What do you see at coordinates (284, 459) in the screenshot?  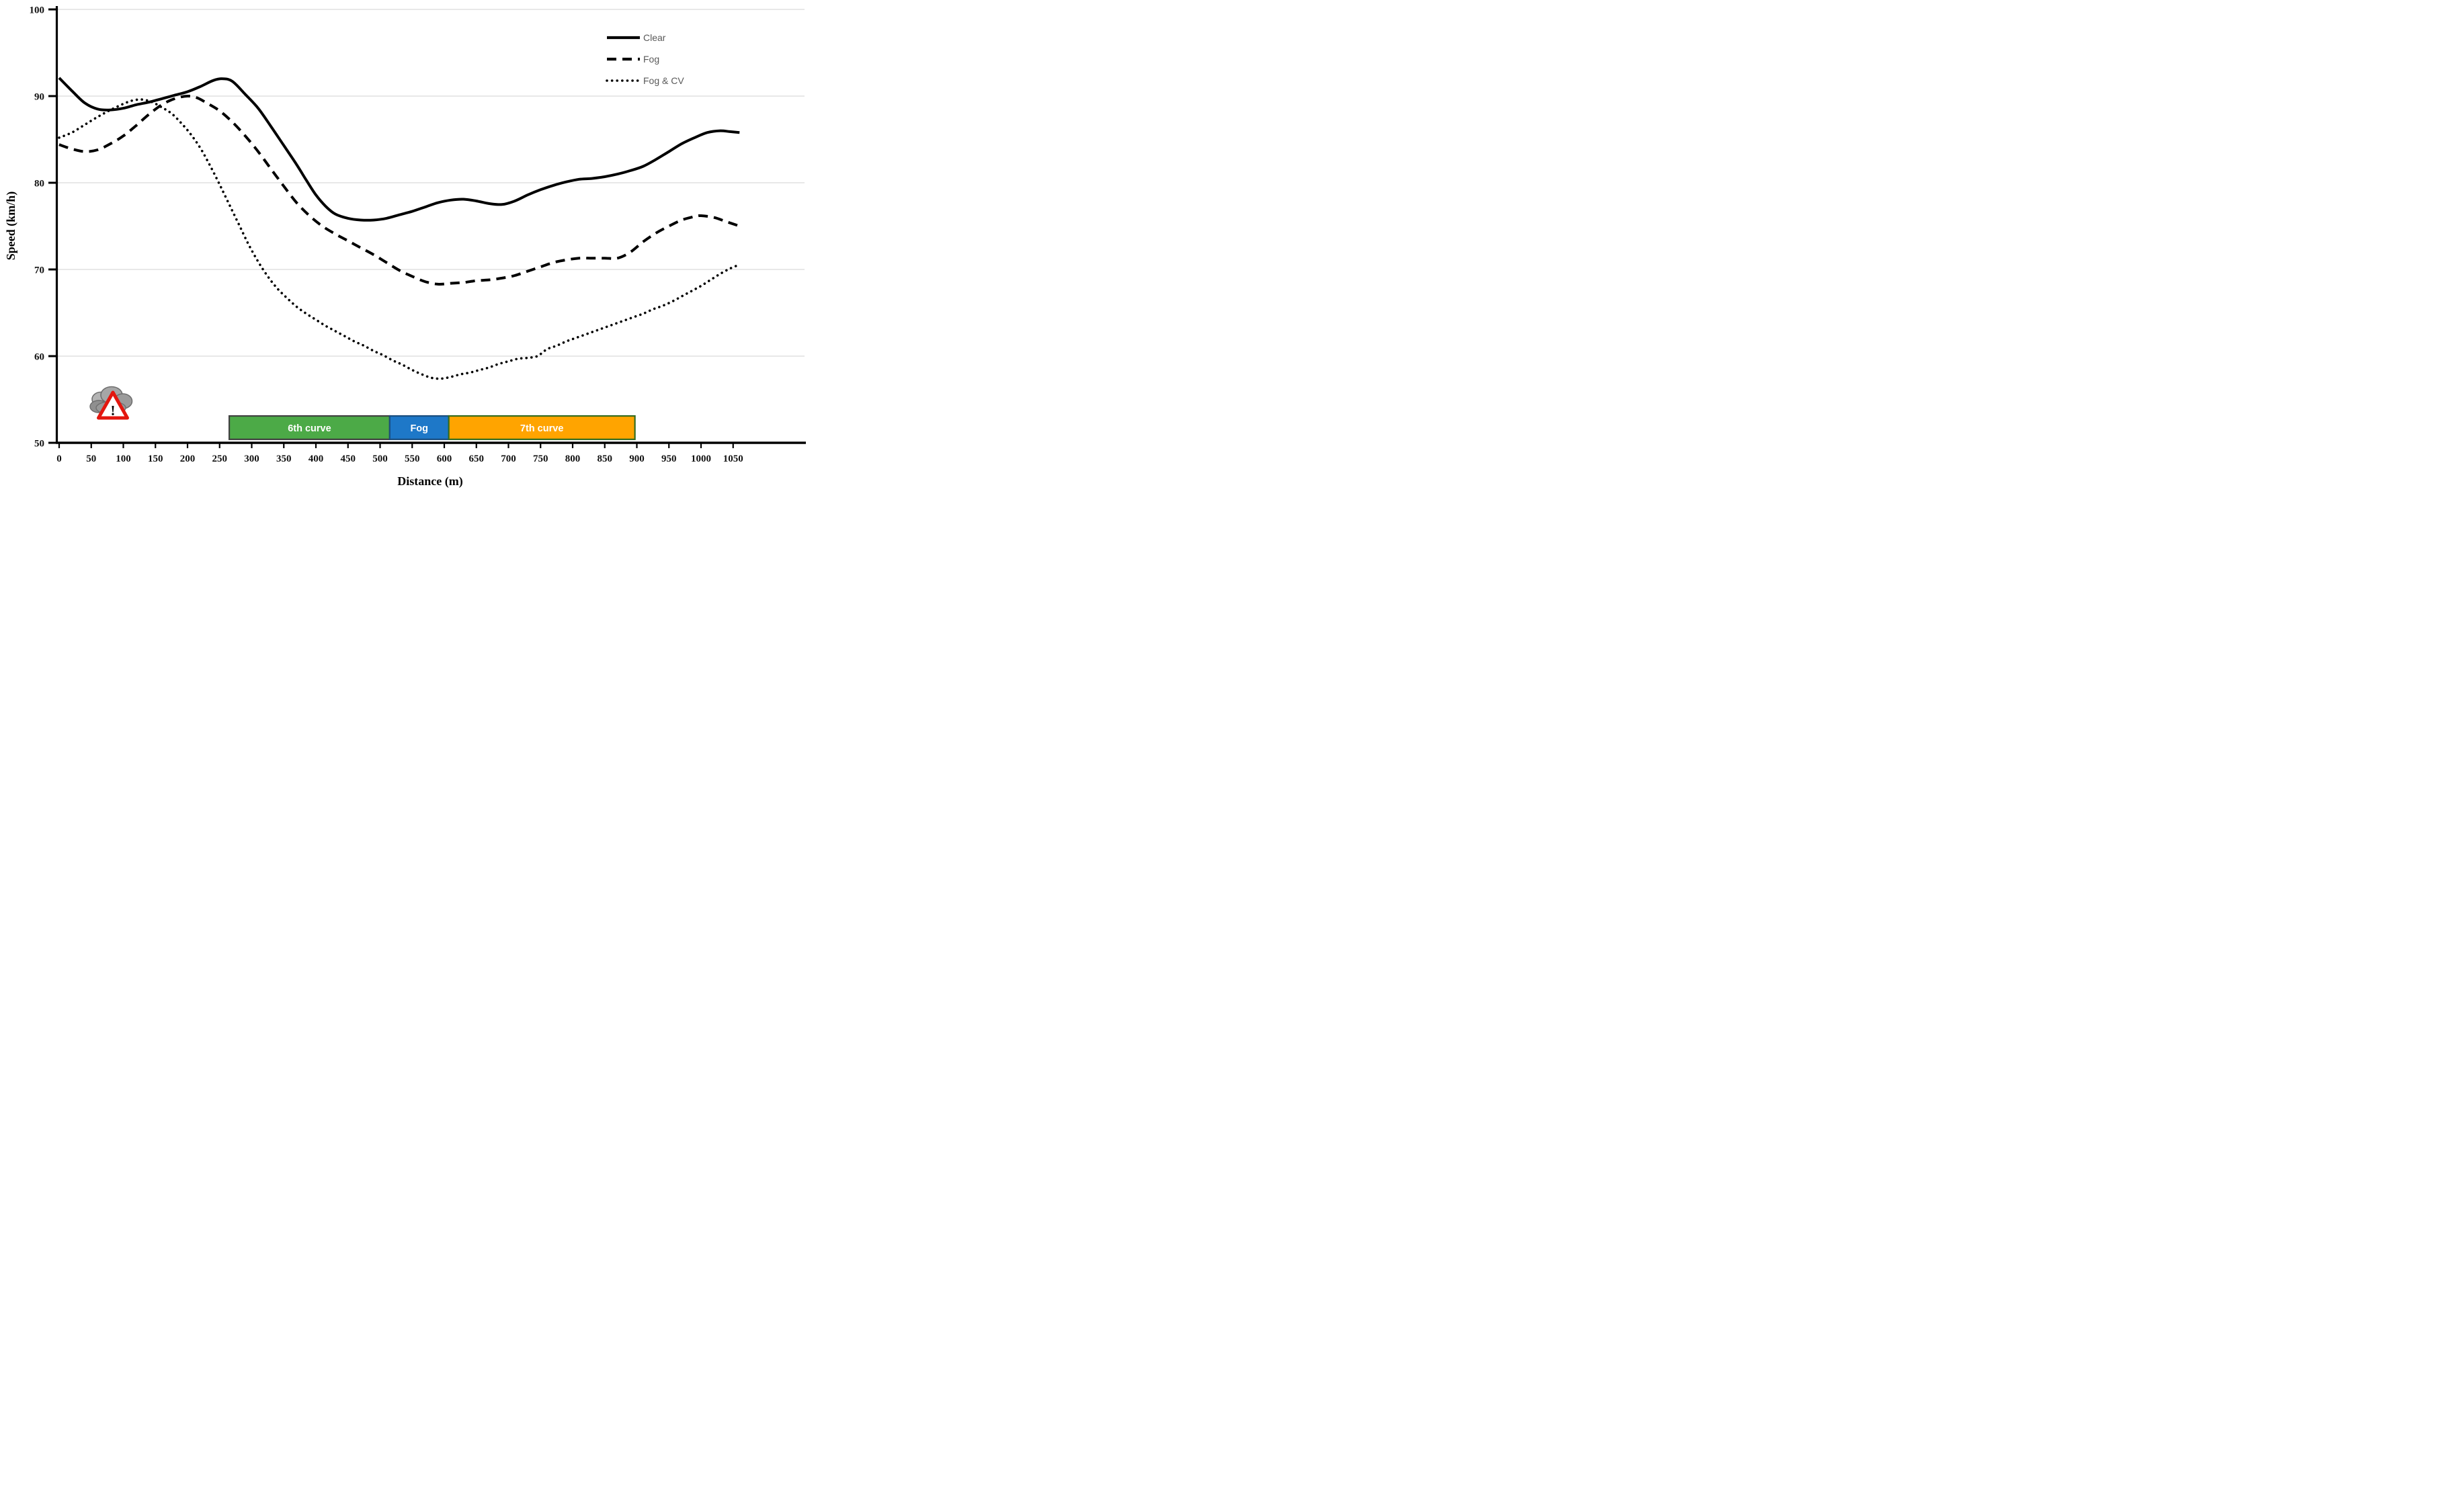 I see `x-tick-label-350: 350` at bounding box center [284, 459].